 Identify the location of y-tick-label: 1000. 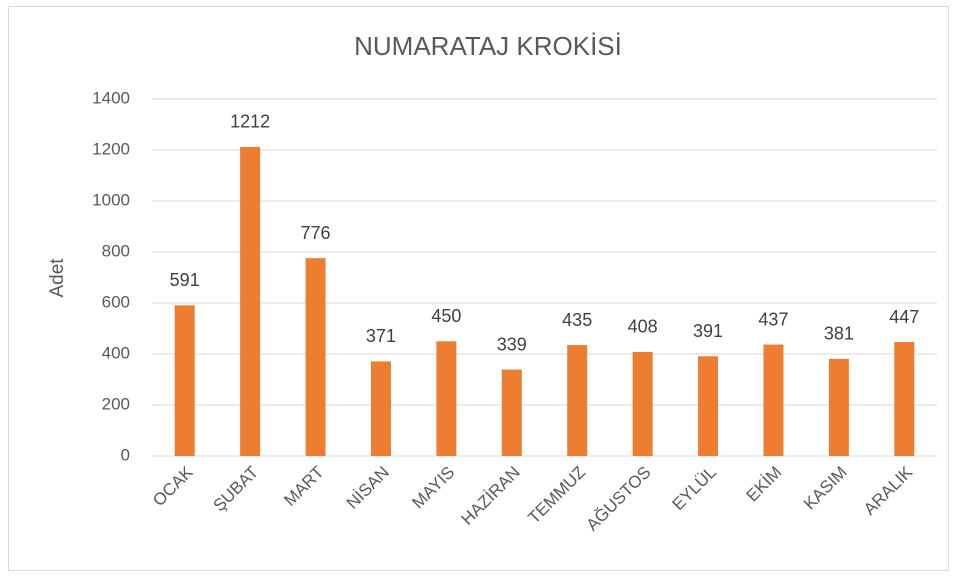
(111, 199).